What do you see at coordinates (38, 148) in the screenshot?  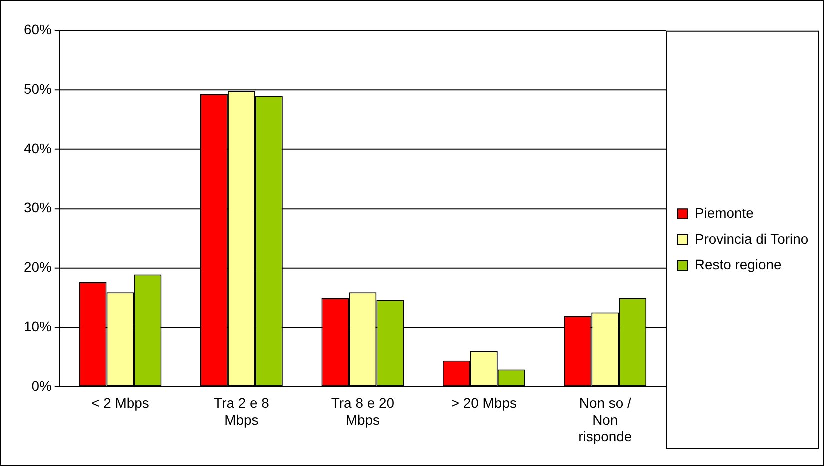 I see `y-tick-label: 40%` at bounding box center [38, 148].